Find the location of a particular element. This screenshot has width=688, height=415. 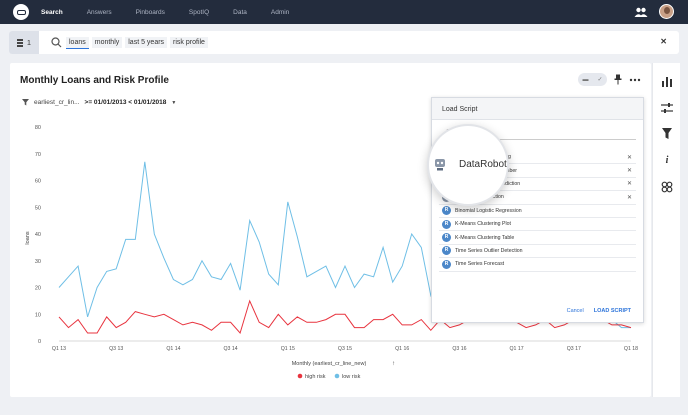

nav-item-search: Search is located at coordinates (52, 12).